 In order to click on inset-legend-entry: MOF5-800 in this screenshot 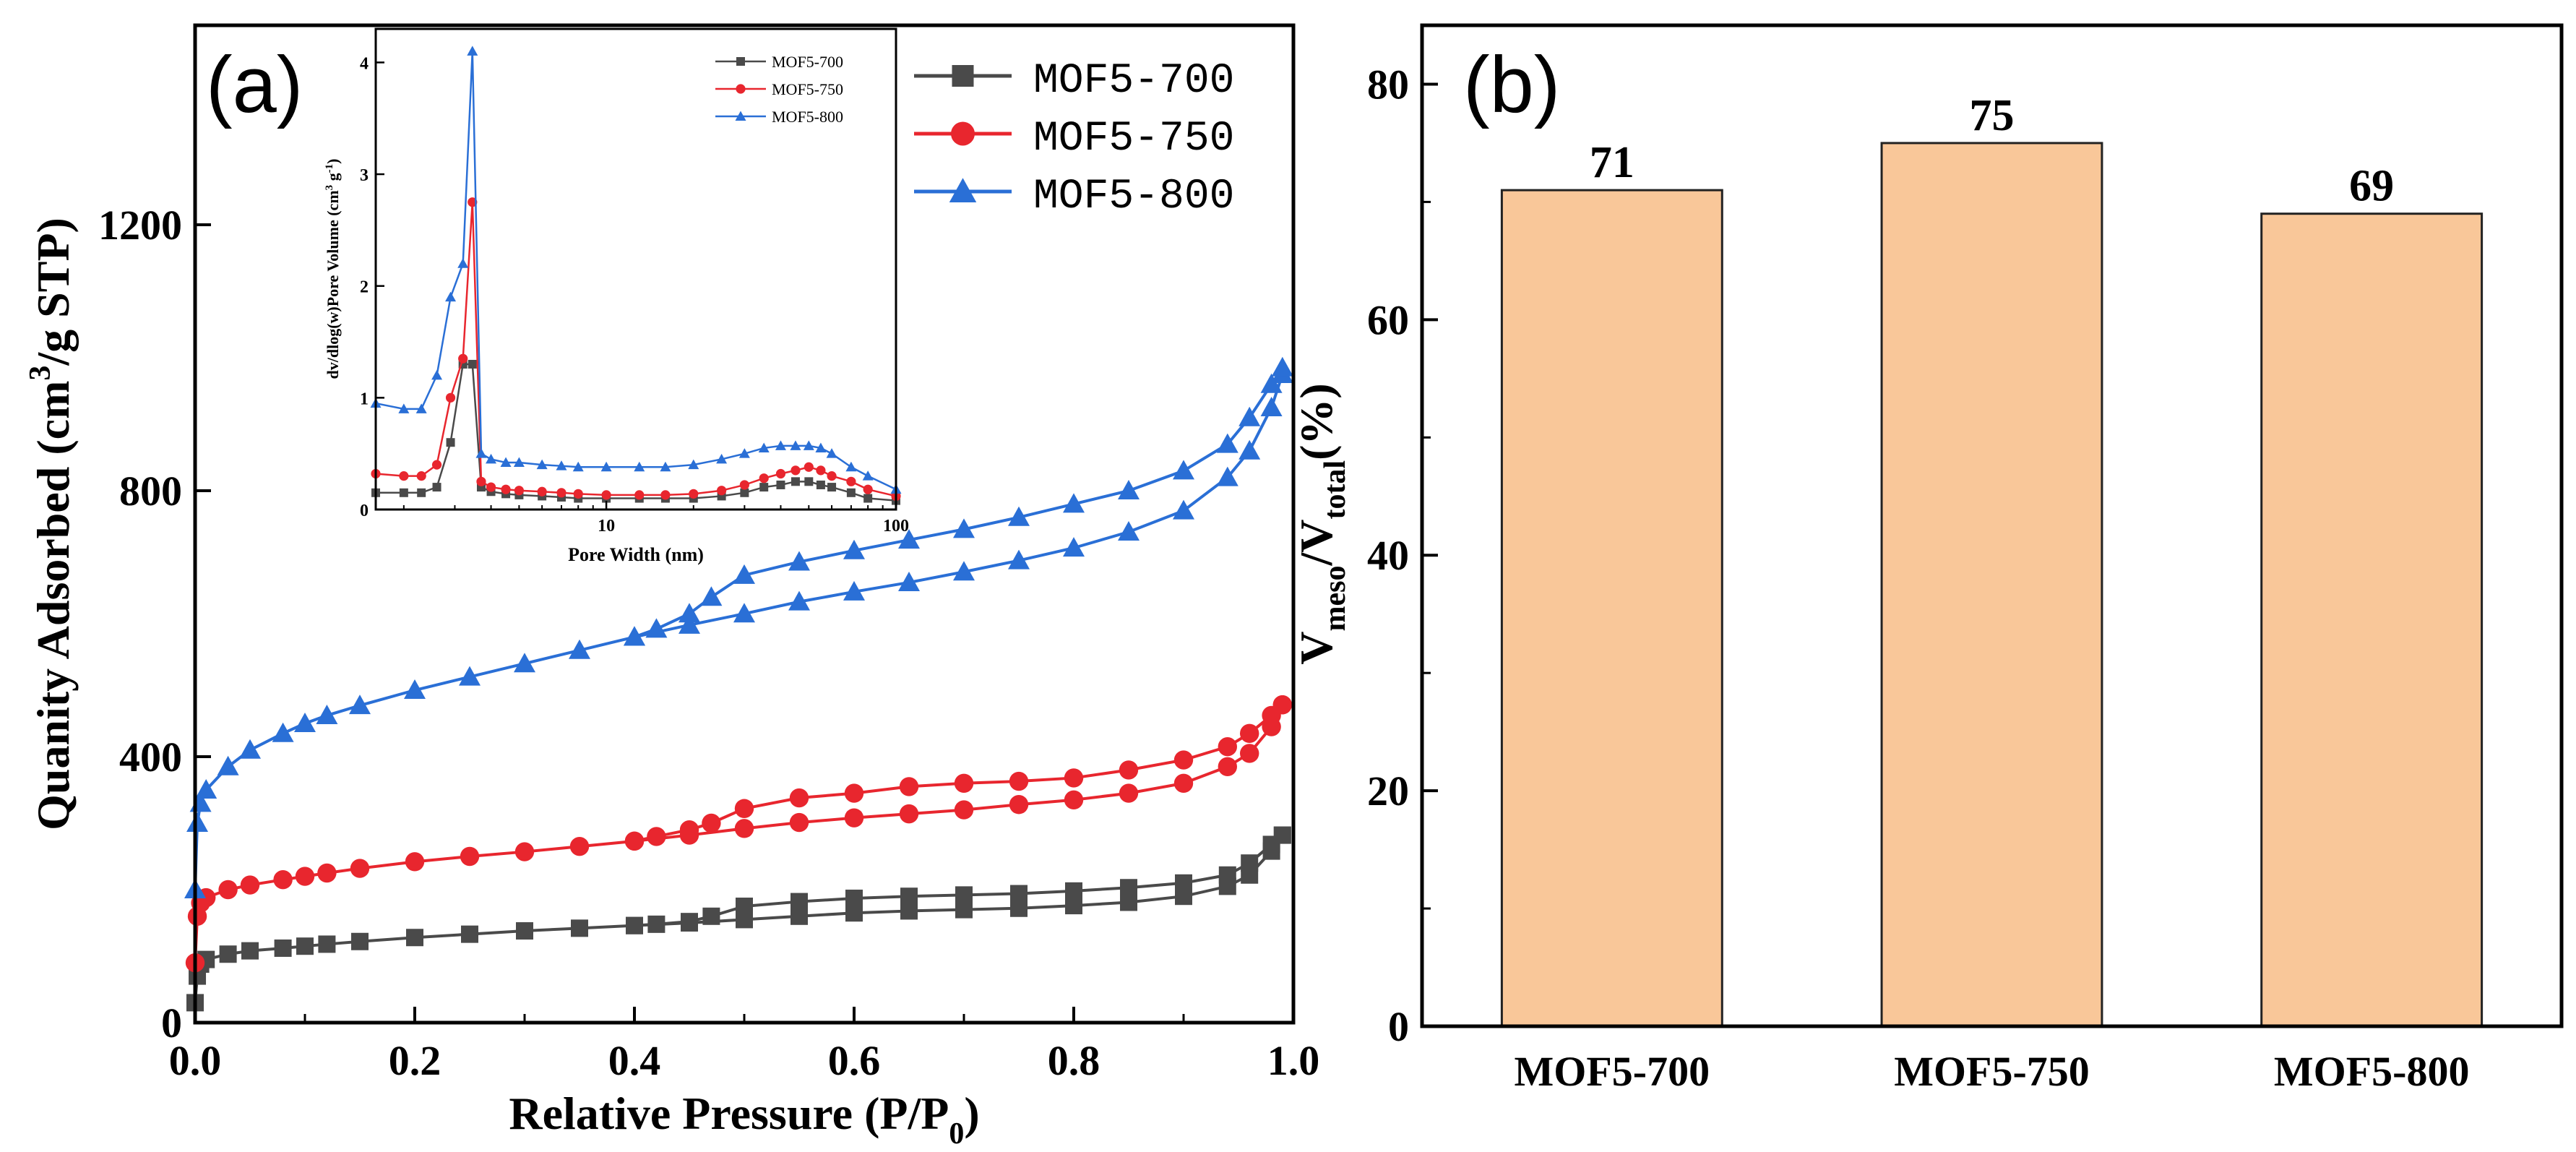, I will do `click(807, 117)`.